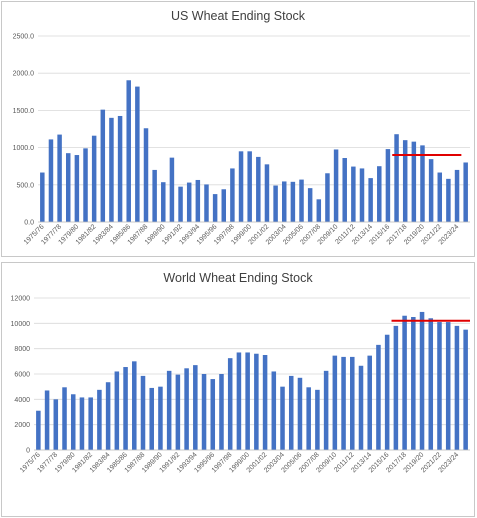 This screenshot has height=518, width=477. Describe the element at coordinates (21, 299) in the screenshot. I see `y-tick-label: 12000` at that location.